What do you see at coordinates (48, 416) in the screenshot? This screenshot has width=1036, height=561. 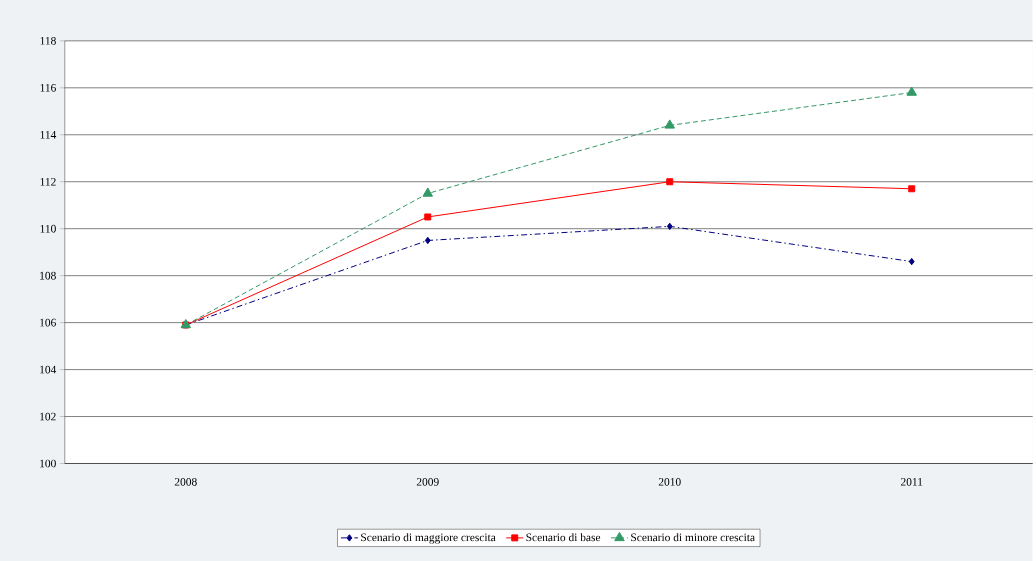 I see `y-tick-label: 102` at bounding box center [48, 416].